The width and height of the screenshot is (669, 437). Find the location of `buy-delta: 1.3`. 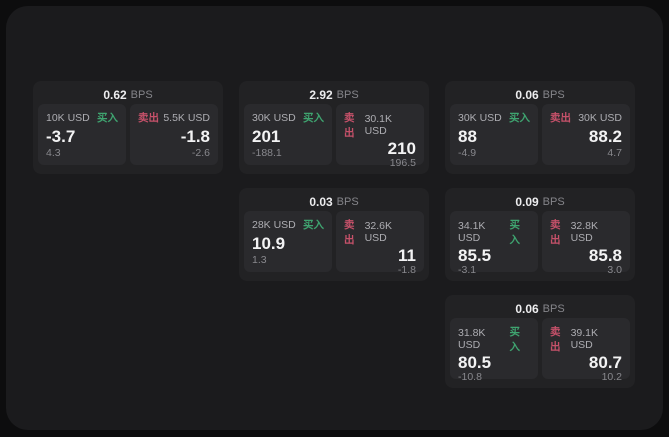

buy-delta: 1.3 is located at coordinates (259, 260).